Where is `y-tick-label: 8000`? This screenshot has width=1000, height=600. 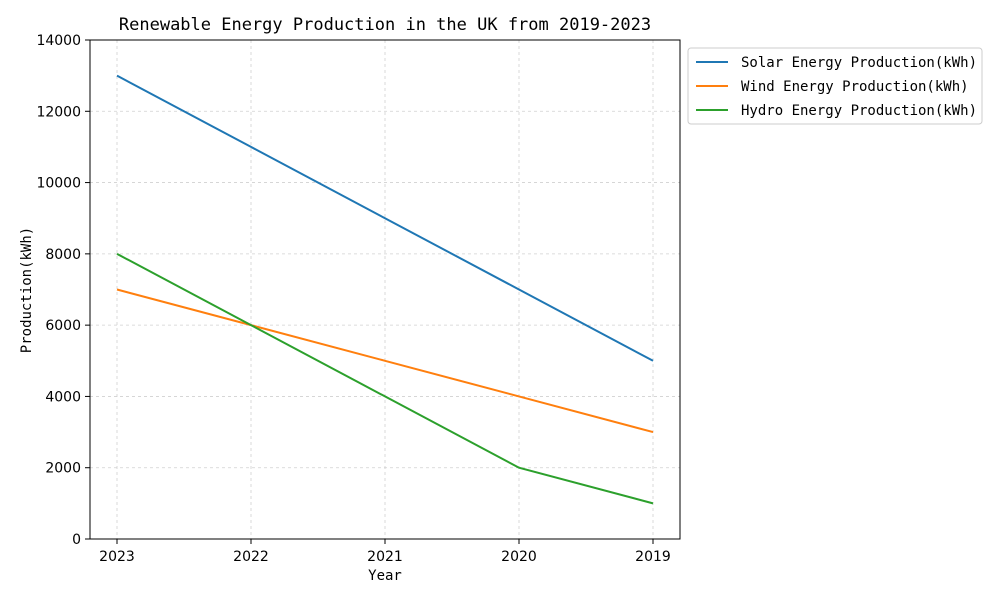 y-tick-label: 8000 is located at coordinates (63, 255).